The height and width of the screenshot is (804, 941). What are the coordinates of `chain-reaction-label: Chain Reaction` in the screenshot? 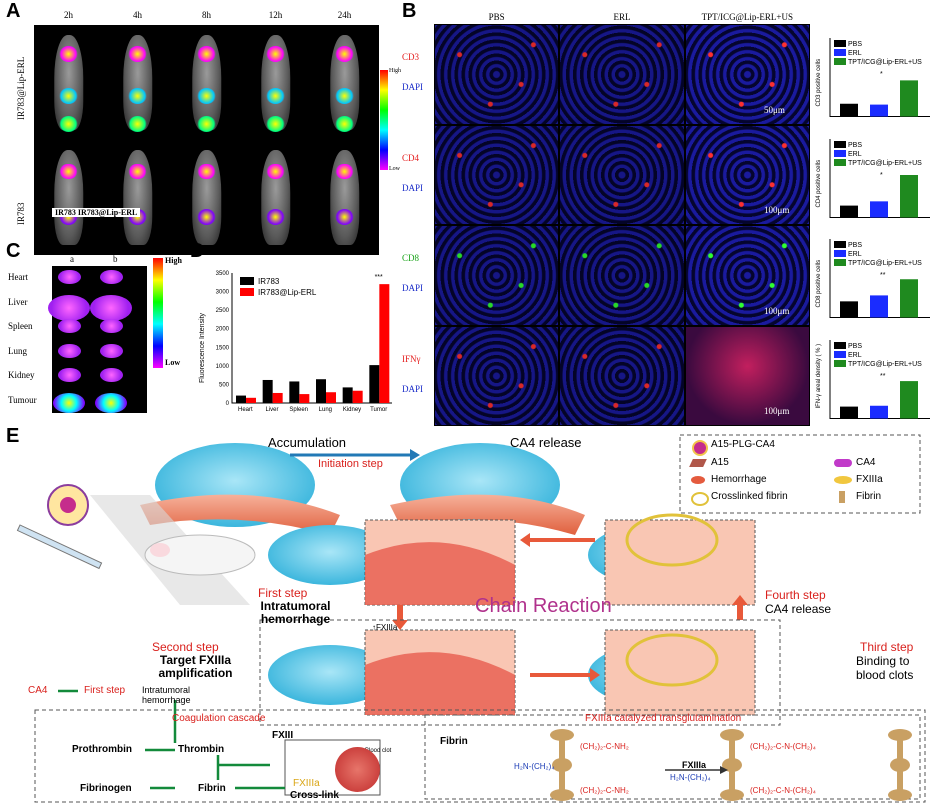 It's located at (543, 606).